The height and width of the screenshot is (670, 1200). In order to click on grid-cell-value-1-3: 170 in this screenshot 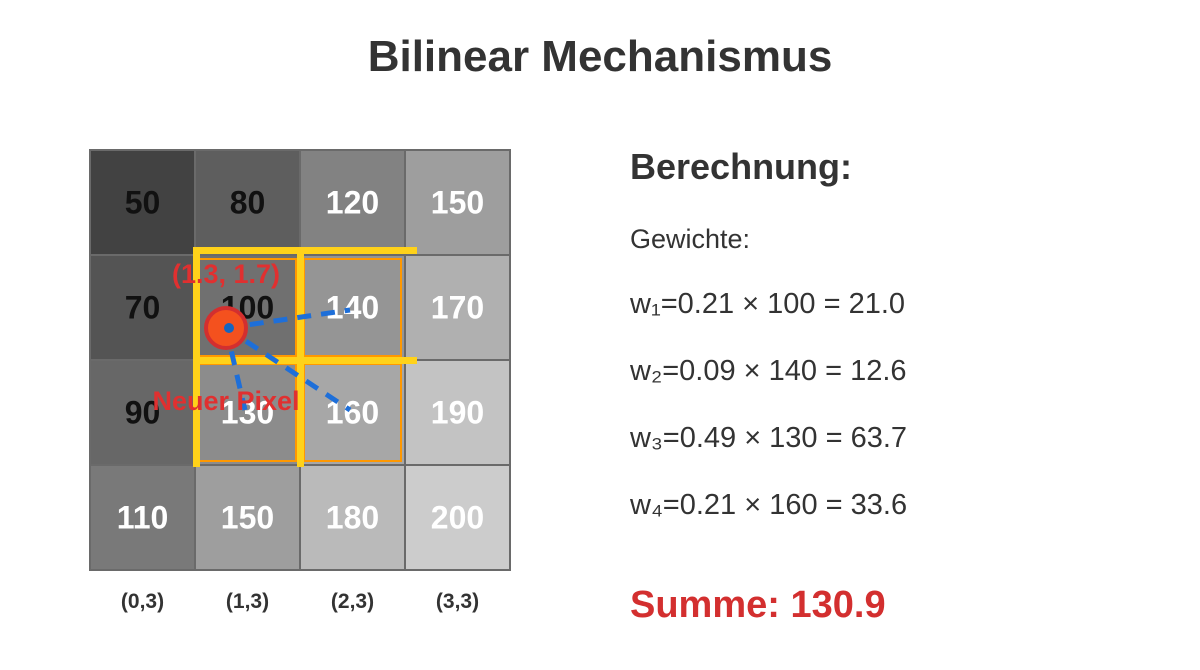, I will do `click(457, 308)`.